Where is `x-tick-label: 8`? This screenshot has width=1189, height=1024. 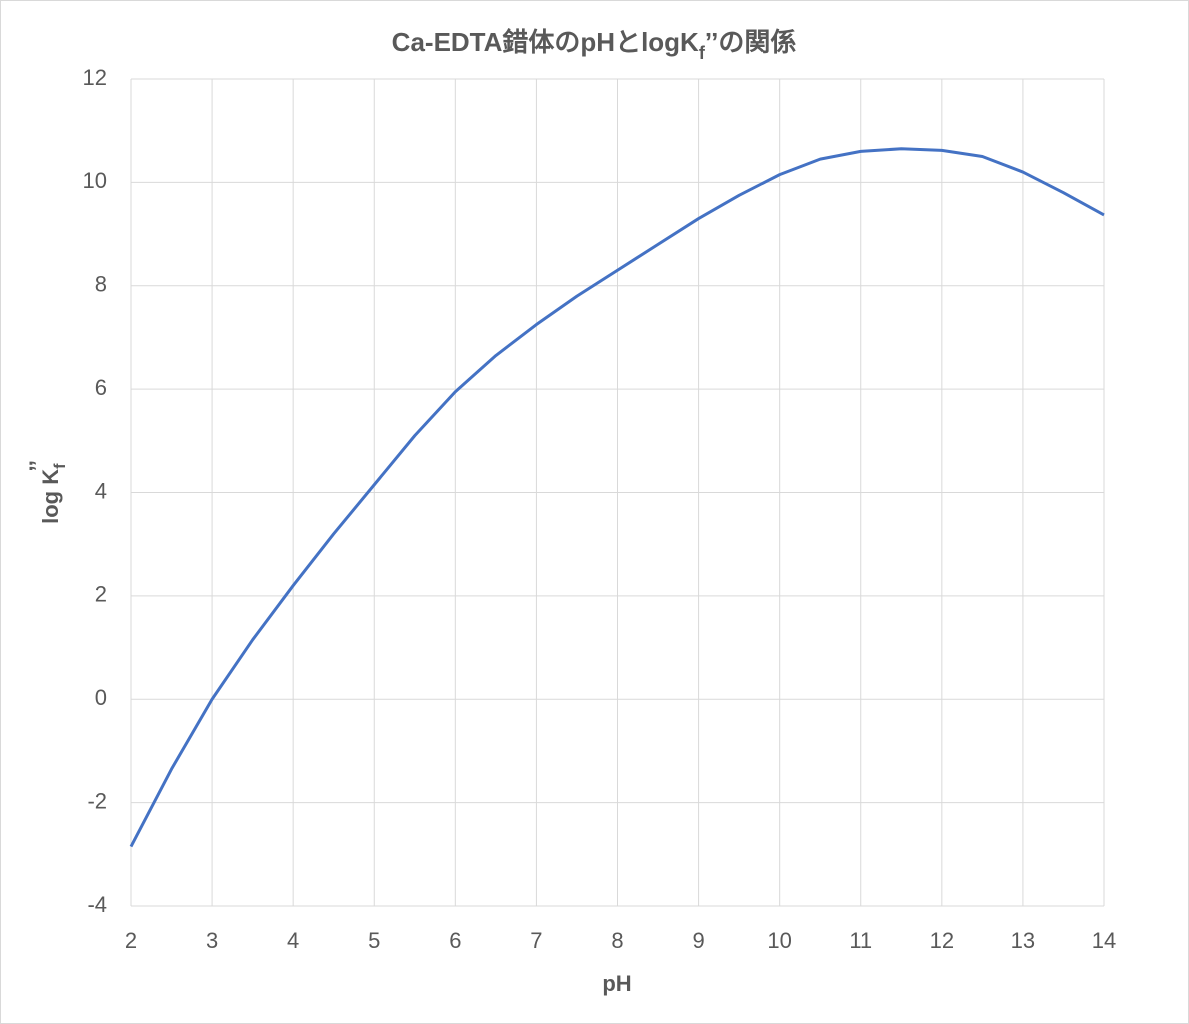
x-tick-label: 8 is located at coordinates (617, 940).